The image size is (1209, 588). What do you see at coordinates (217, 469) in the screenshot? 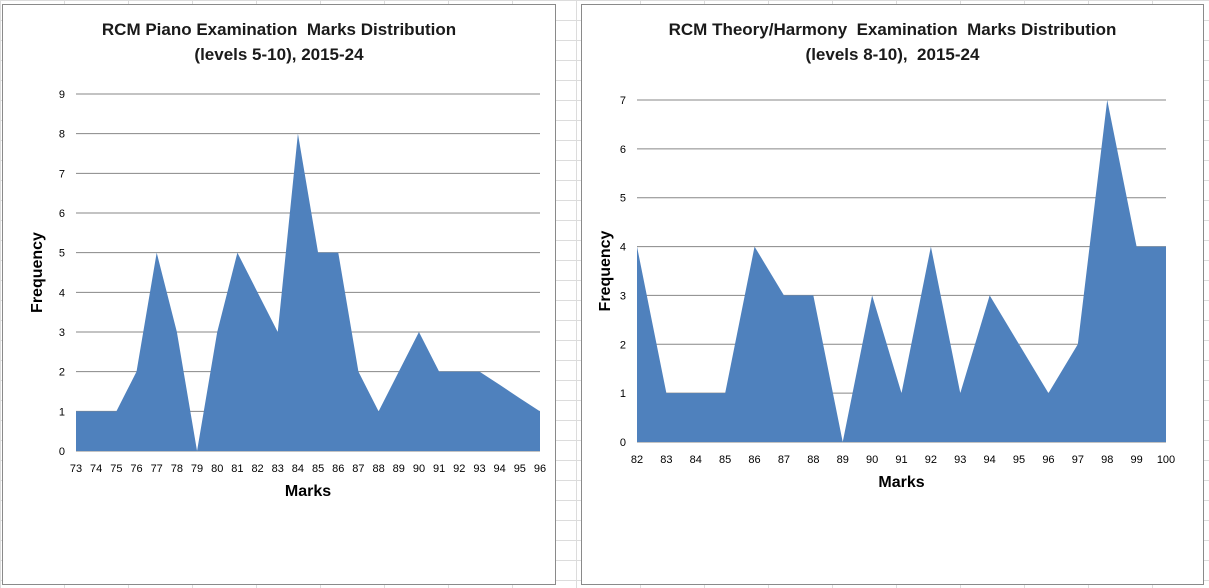
I see `x-tick-label: 80` at bounding box center [217, 469].